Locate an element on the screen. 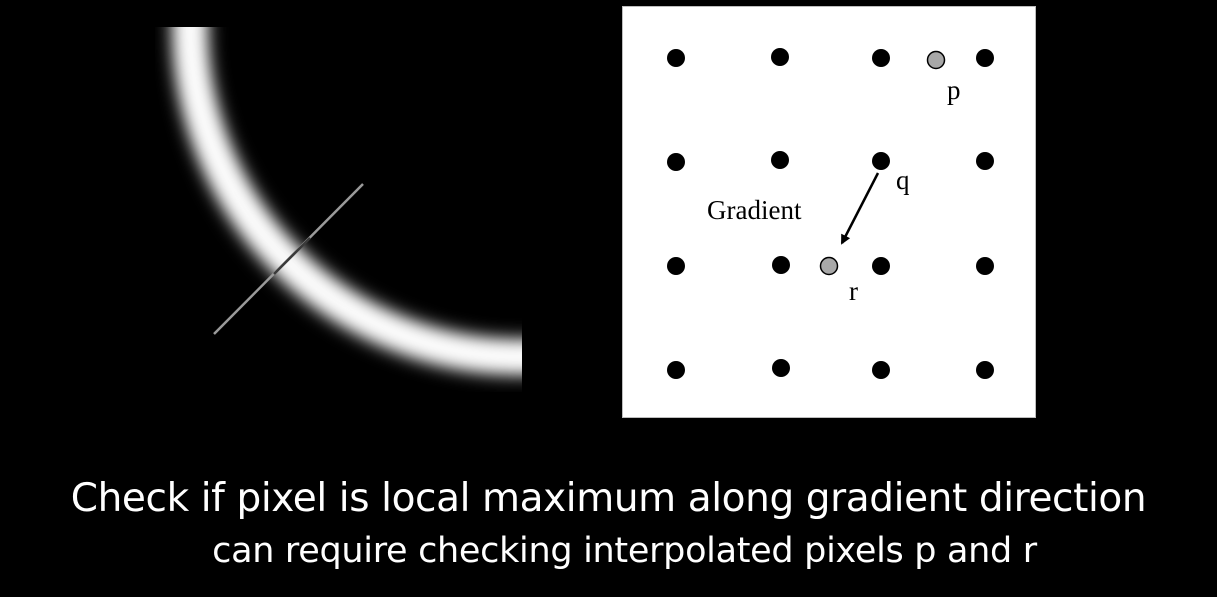  pixel-dot-q is located at coordinates (881, 161).